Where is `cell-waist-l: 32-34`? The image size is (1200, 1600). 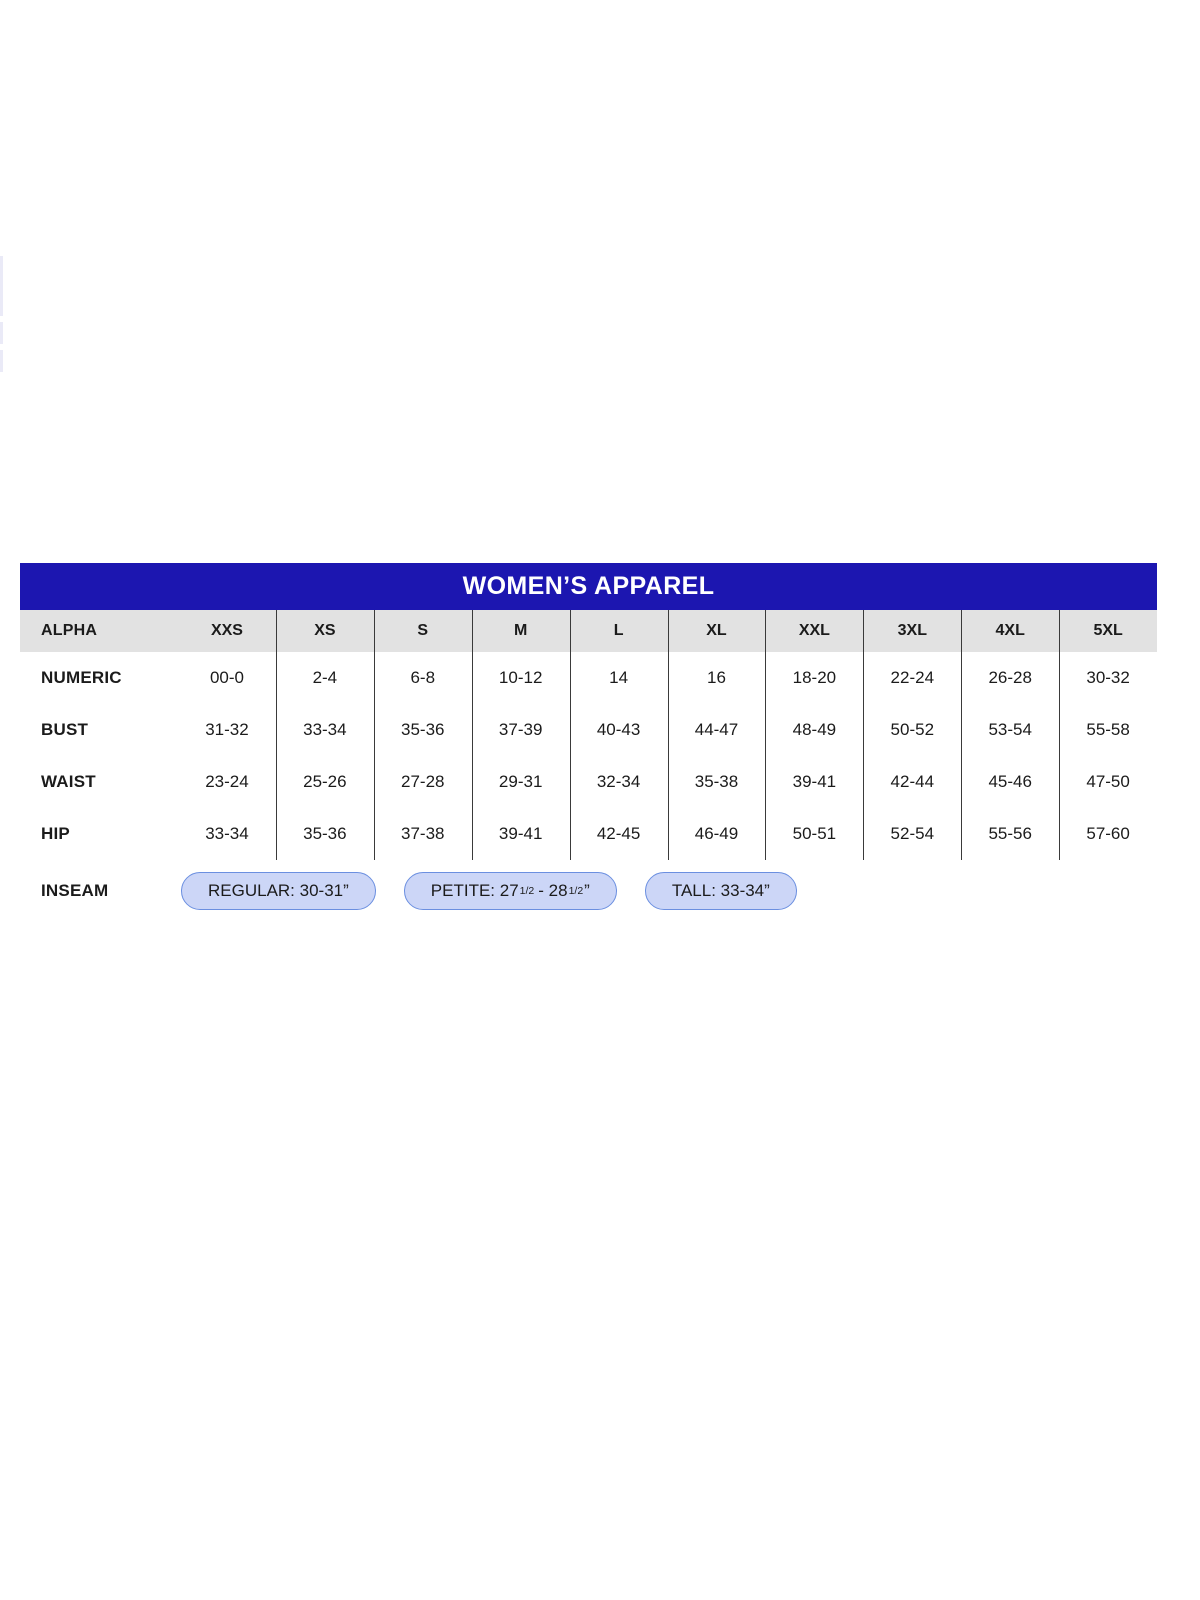 cell-waist-l: 32-34 is located at coordinates (618, 782).